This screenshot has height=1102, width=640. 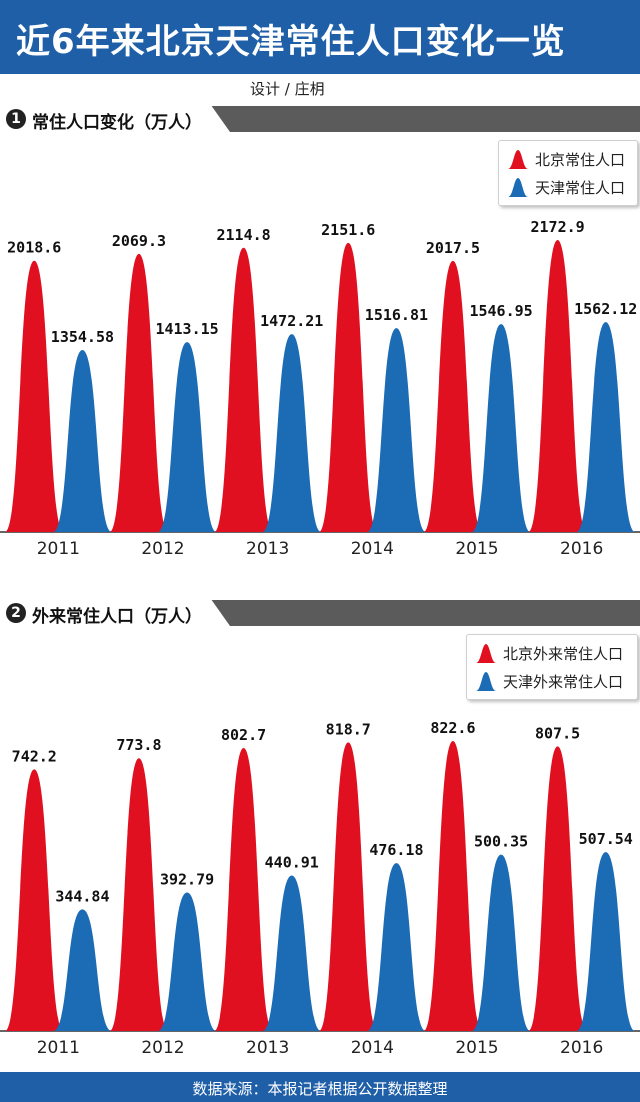 I want to click on data-label-beijing-2012: 773.8, so click(x=138, y=745).